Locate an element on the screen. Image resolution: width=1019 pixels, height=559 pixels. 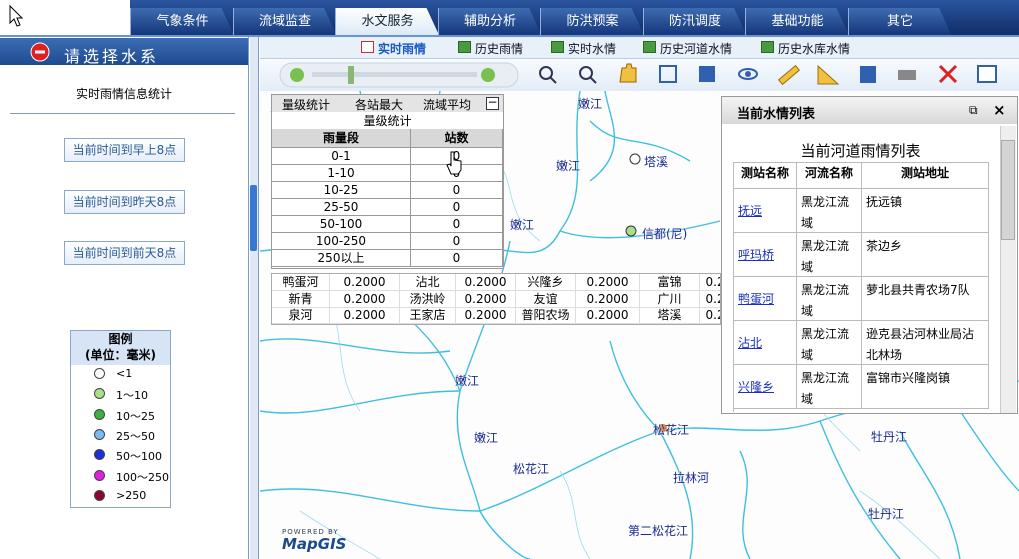
stats-tab: 各站最大 is located at coordinates (379, 105).